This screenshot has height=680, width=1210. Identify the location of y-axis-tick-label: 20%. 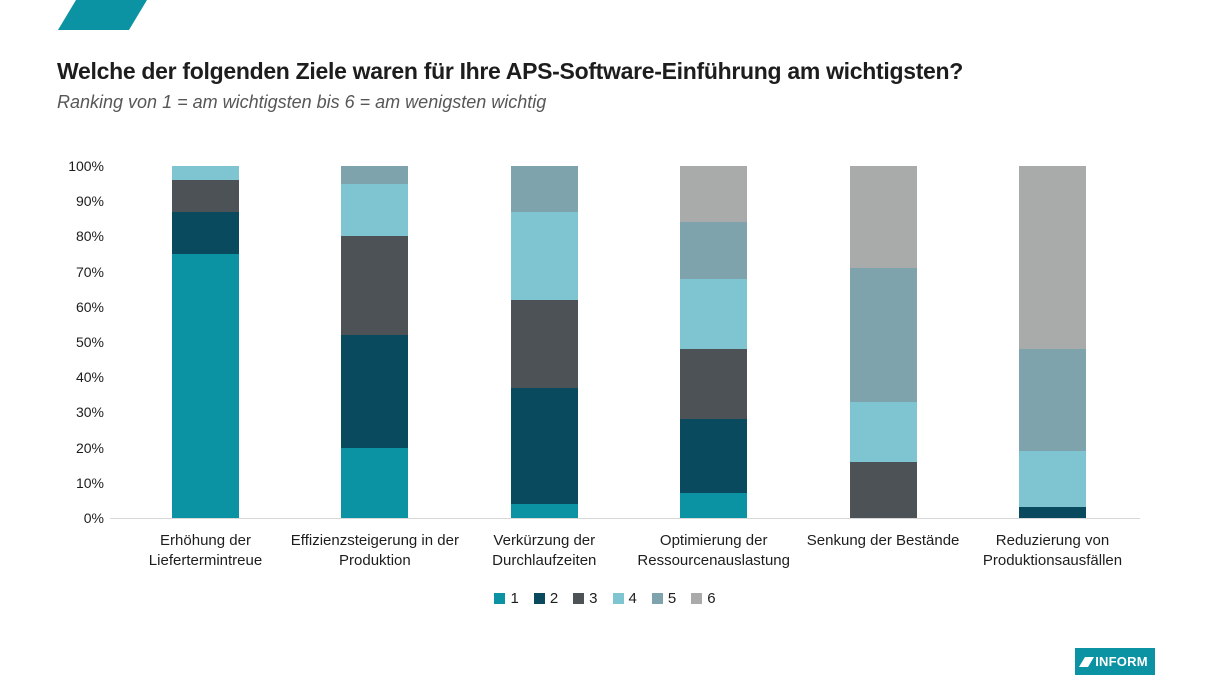
(89, 447).